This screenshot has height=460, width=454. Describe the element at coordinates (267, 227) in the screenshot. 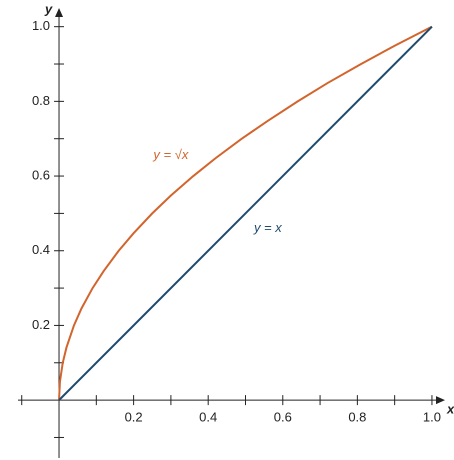

I see `curve-label: y = x` at that location.